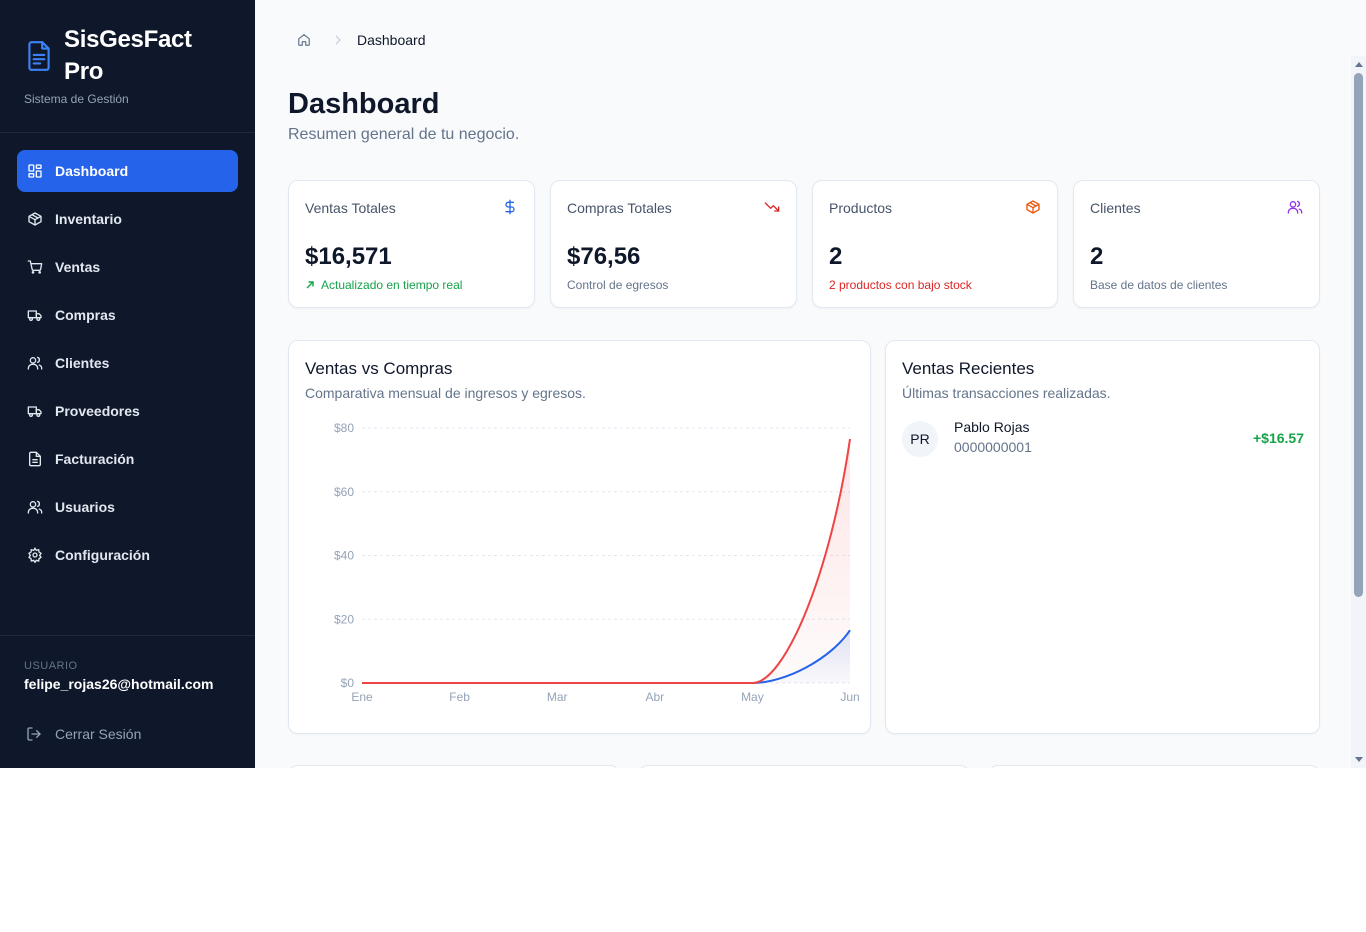 This screenshot has width=1366, height=932. I want to click on home-icon, so click(304, 40).